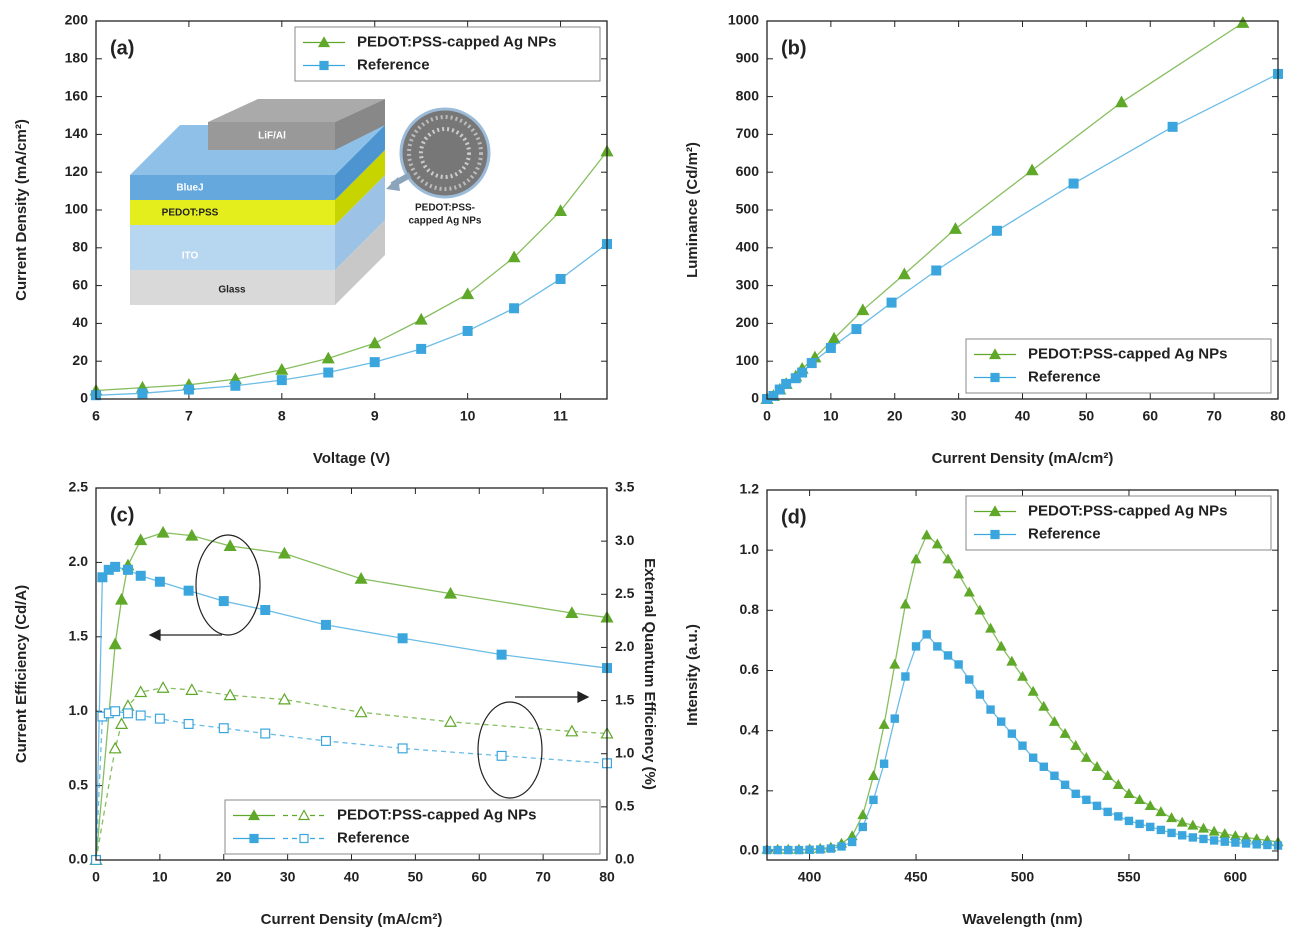  I want to click on y-tick-label: 600, so click(748, 171).